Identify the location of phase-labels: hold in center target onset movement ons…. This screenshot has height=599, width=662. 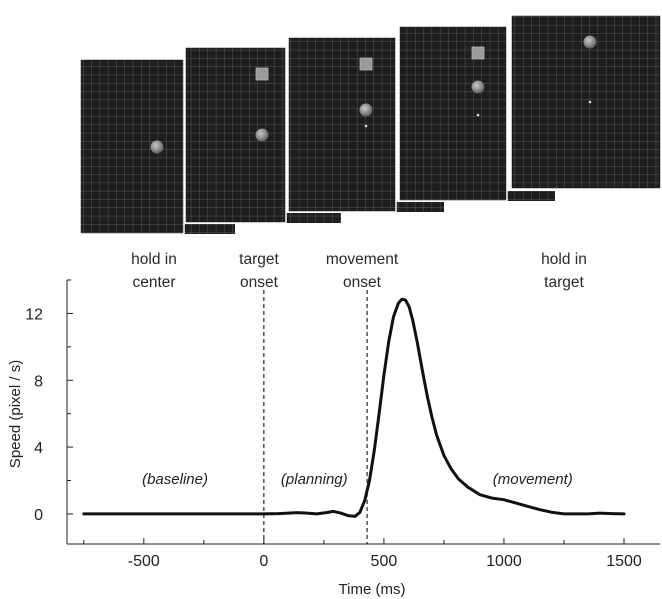
(359, 271).